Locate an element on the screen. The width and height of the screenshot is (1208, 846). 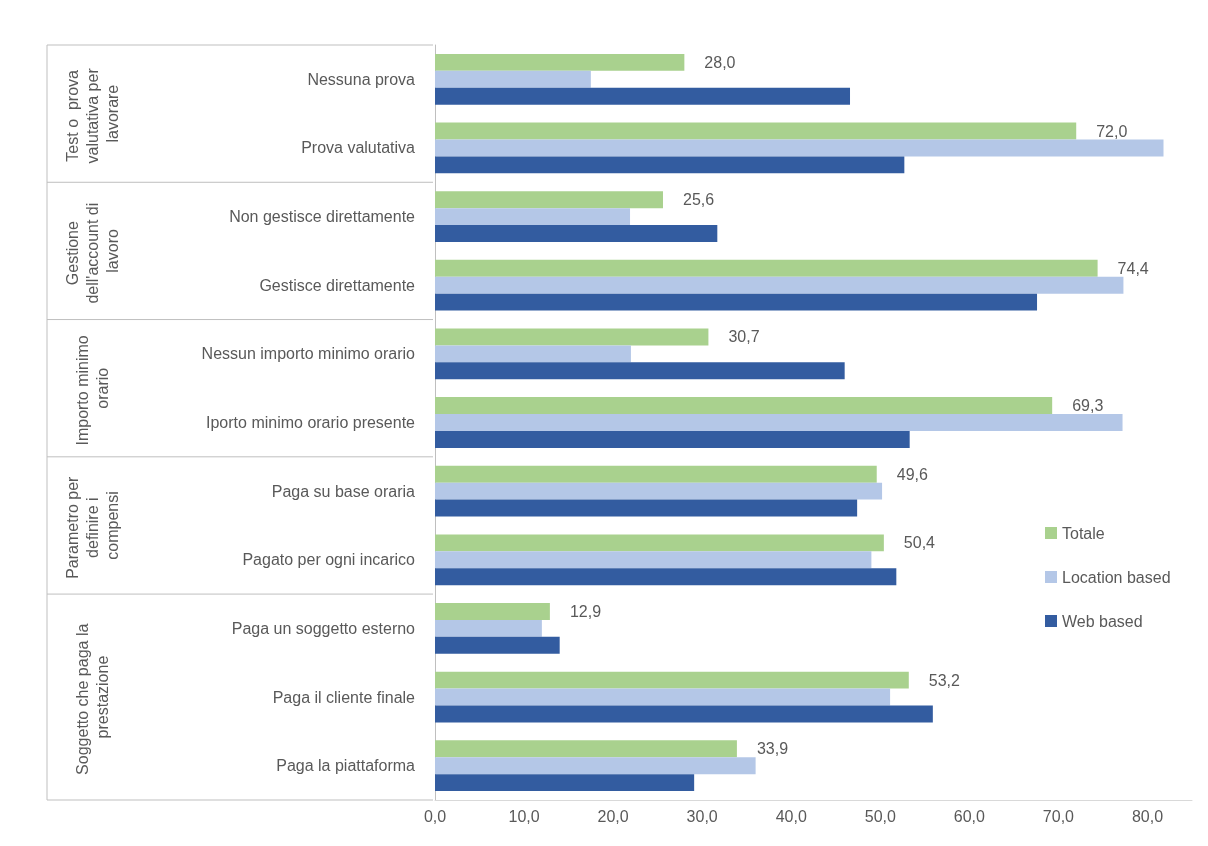
legend-label: Totale is located at coordinates (1083, 533).